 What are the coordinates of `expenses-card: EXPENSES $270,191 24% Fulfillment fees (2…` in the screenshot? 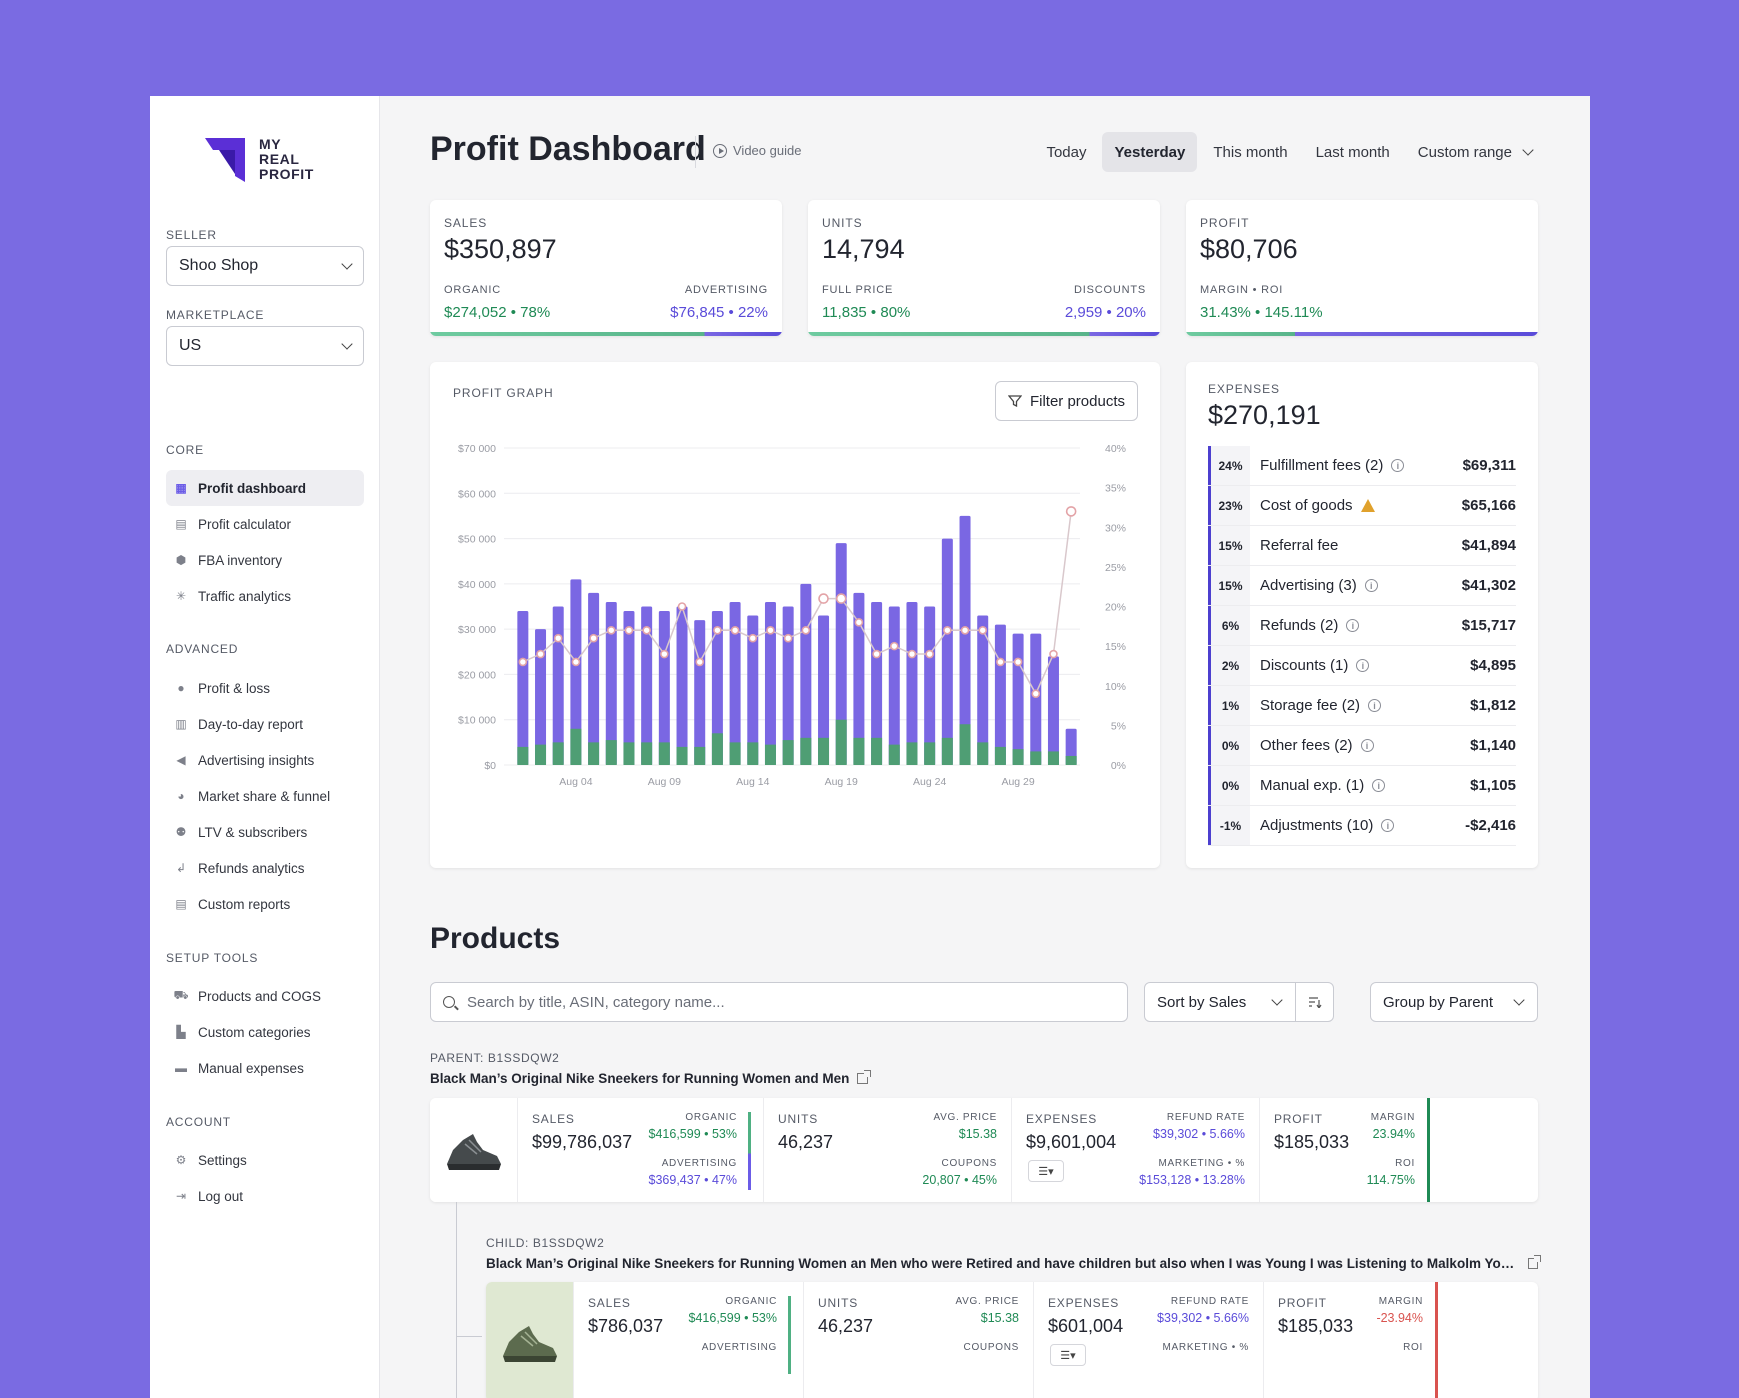 It's located at (1362, 615).